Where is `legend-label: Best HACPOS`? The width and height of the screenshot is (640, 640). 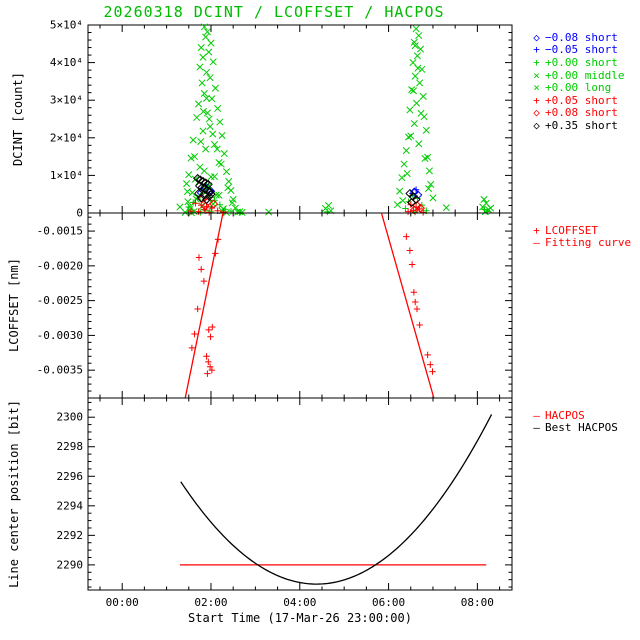 legend-label: Best HACPOS is located at coordinates (581, 428).